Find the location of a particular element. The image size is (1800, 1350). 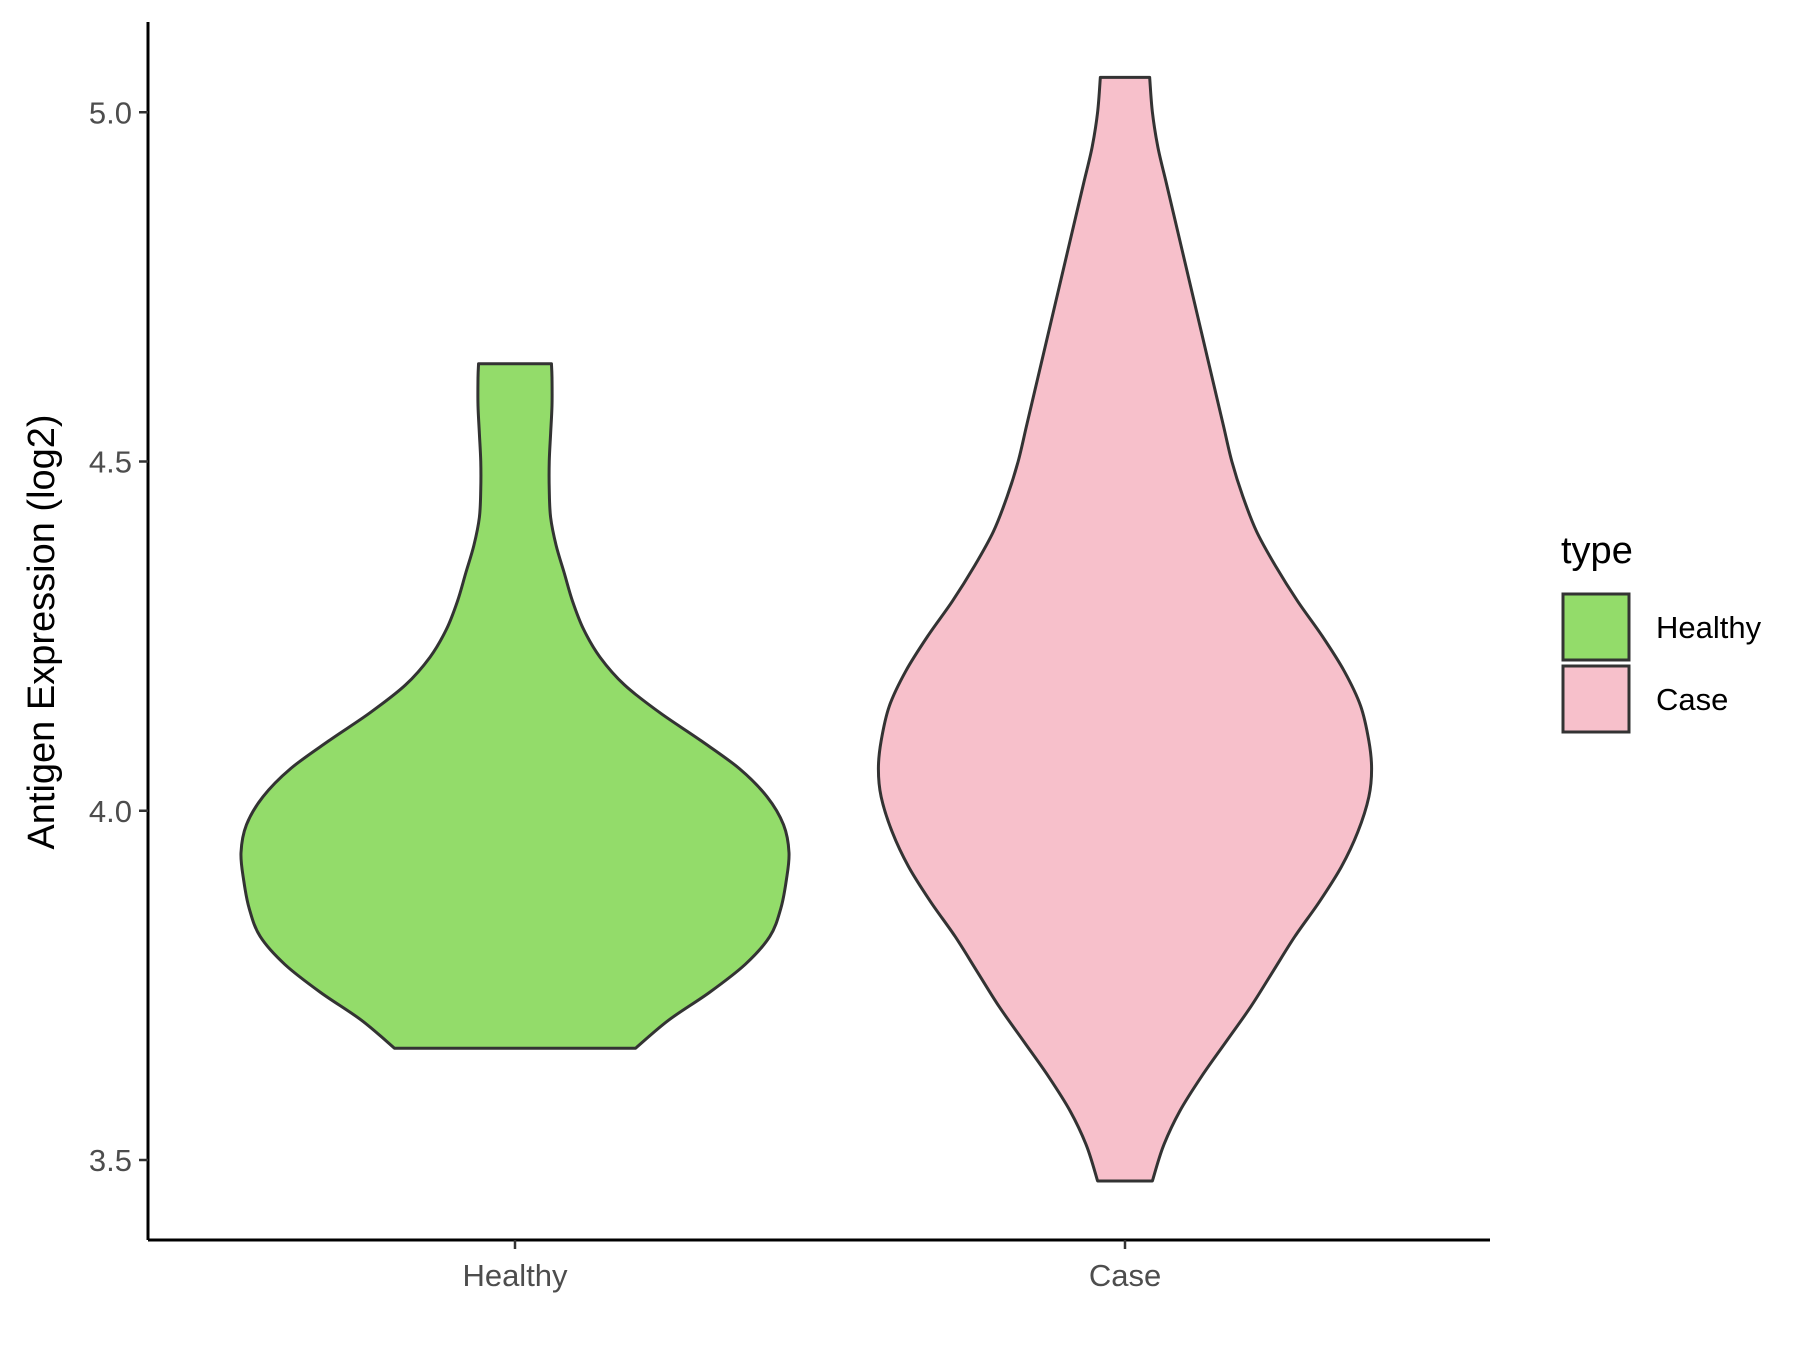

y-tick-label: 5.0 is located at coordinates (110, 112).